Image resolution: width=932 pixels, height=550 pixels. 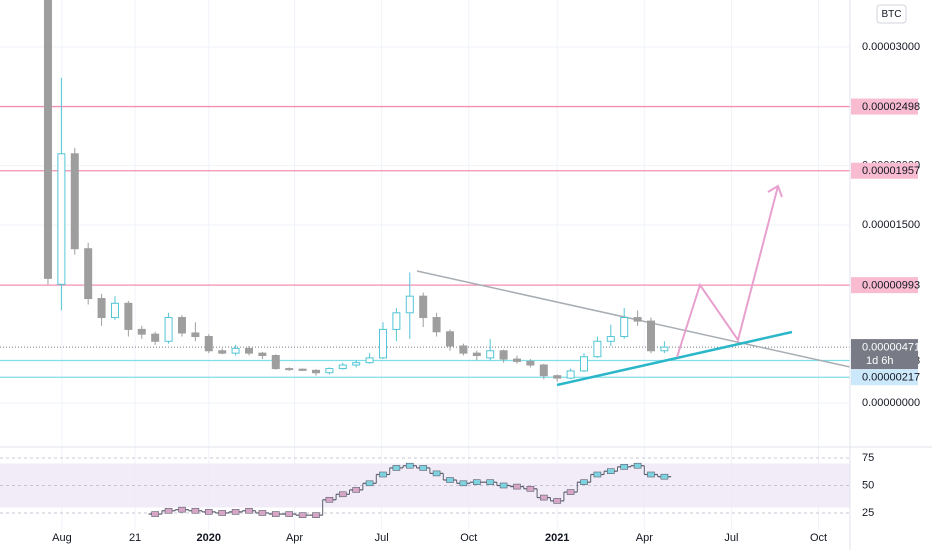 What do you see at coordinates (674, 358) in the screenshot?
I see `trend-line-lower` at bounding box center [674, 358].